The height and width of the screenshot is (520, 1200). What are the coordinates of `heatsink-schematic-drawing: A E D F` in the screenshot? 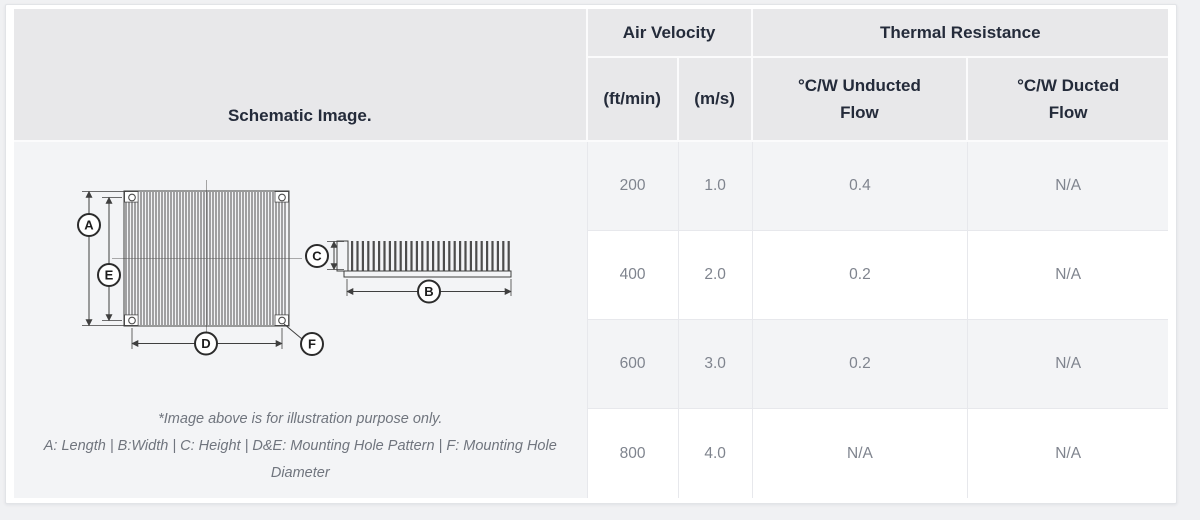 It's located at (294, 268).